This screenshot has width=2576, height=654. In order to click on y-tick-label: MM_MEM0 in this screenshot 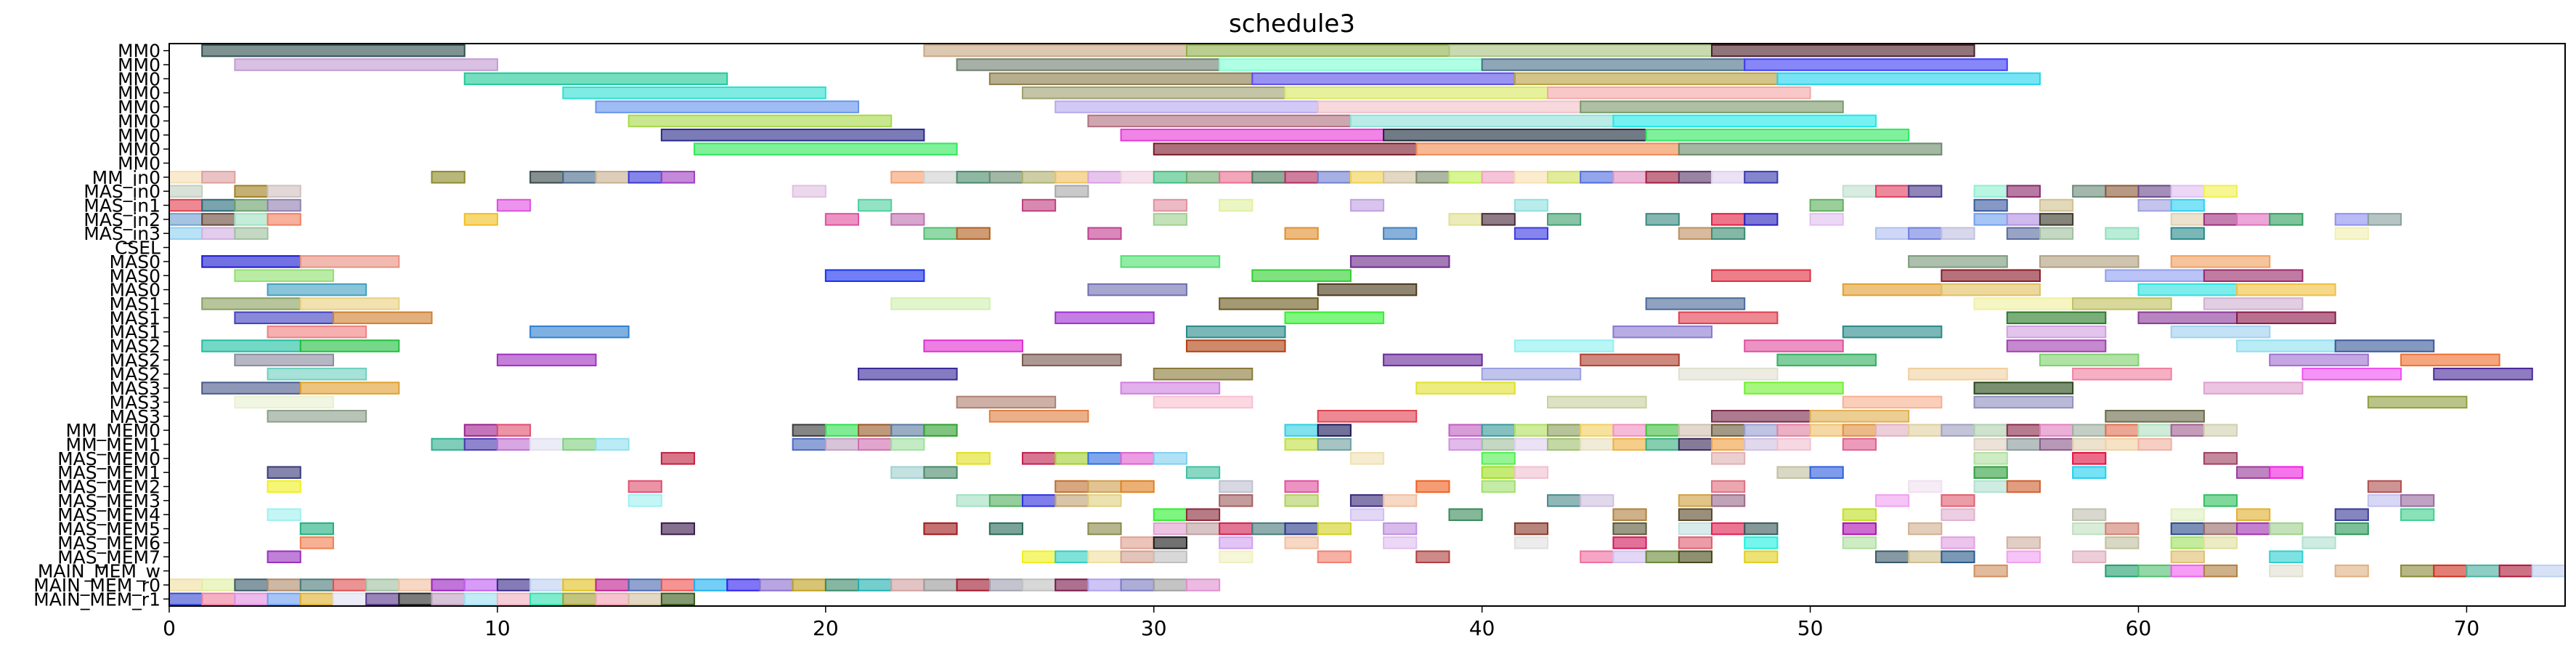, I will do `click(114, 430)`.